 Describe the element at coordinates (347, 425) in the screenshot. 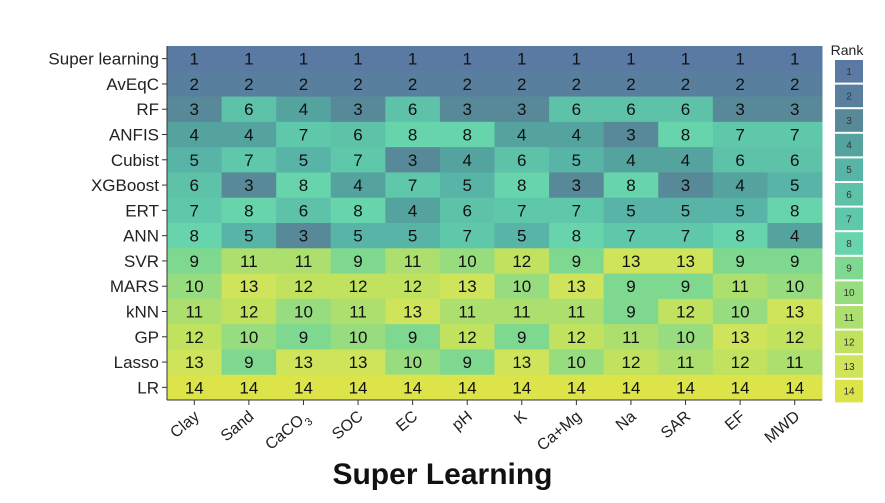

I see `column-label: SOC` at that location.